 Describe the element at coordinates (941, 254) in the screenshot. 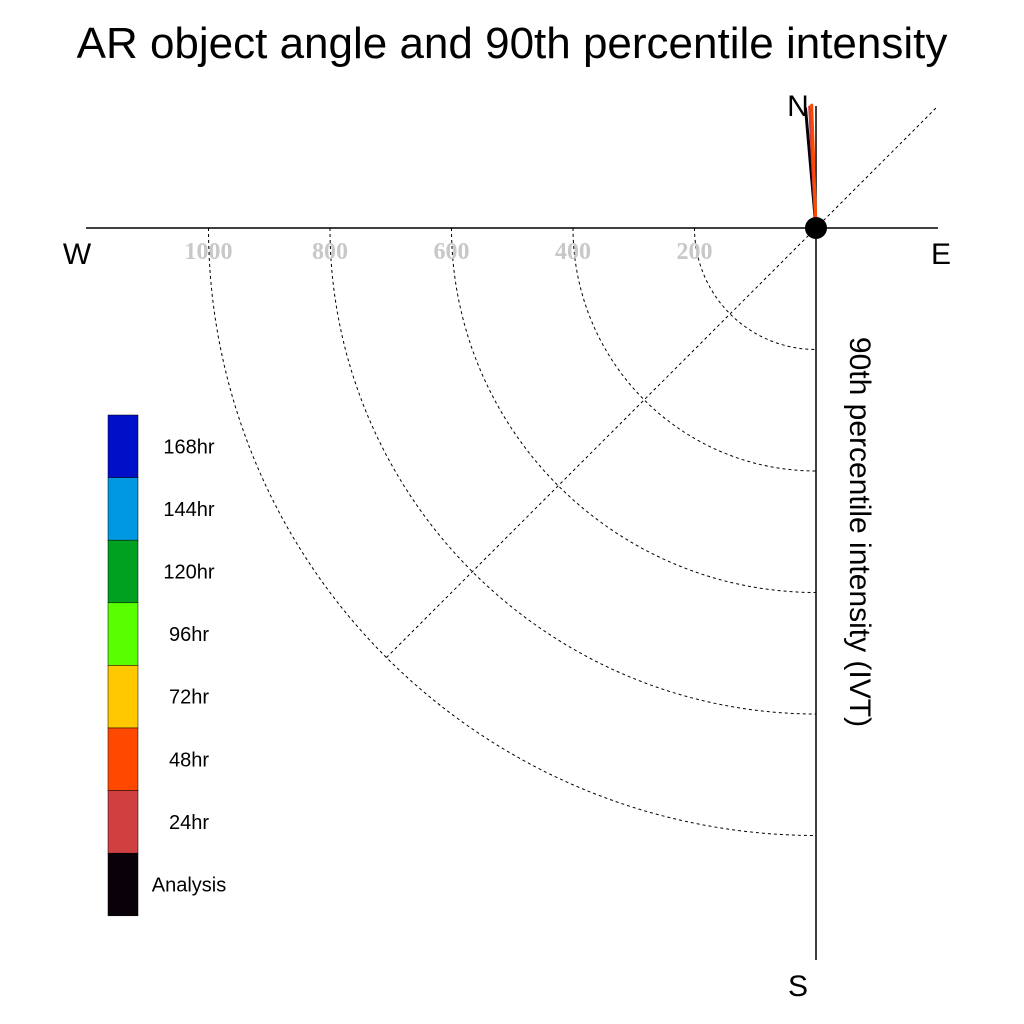

I see `compass-east-label: E` at that location.